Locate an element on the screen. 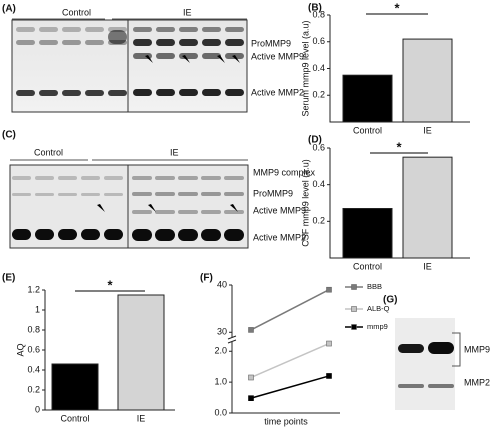 Image resolution: width=500 pixels, height=428 pixels. y-tick-label: 1 is located at coordinates (37, 309).